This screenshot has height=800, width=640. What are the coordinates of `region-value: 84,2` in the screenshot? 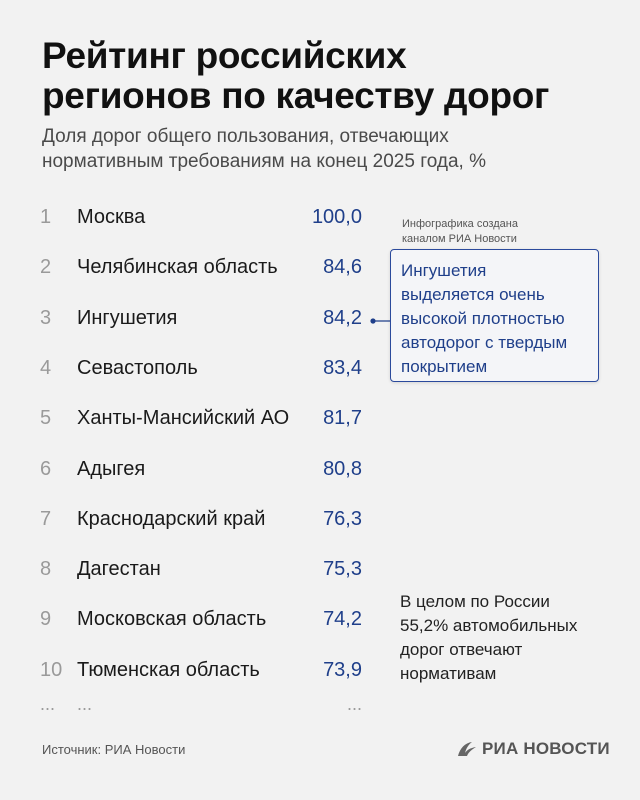 It's located at (342, 317).